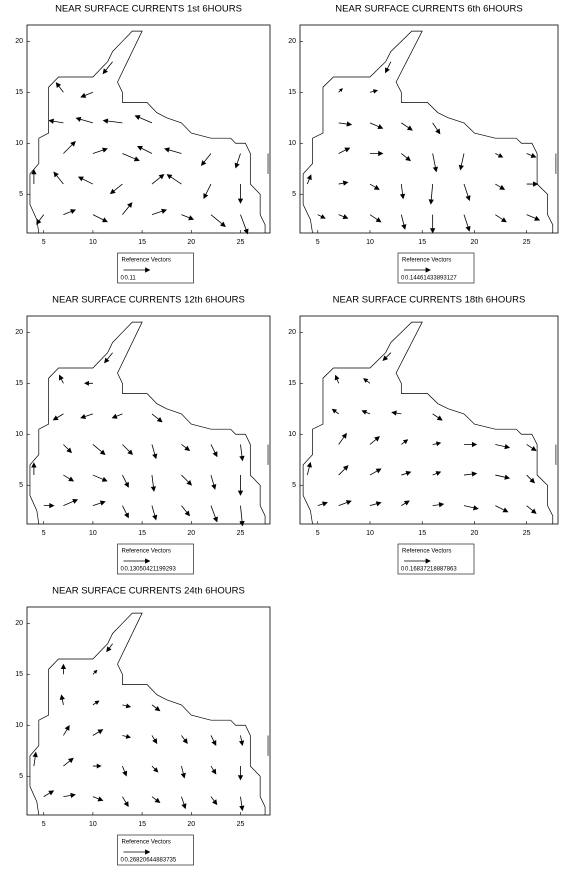  What do you see at coordinates (151, 570) in the screenshot?
I see `reference-value: 0.13050421199293` at bounding box center [151, 570].